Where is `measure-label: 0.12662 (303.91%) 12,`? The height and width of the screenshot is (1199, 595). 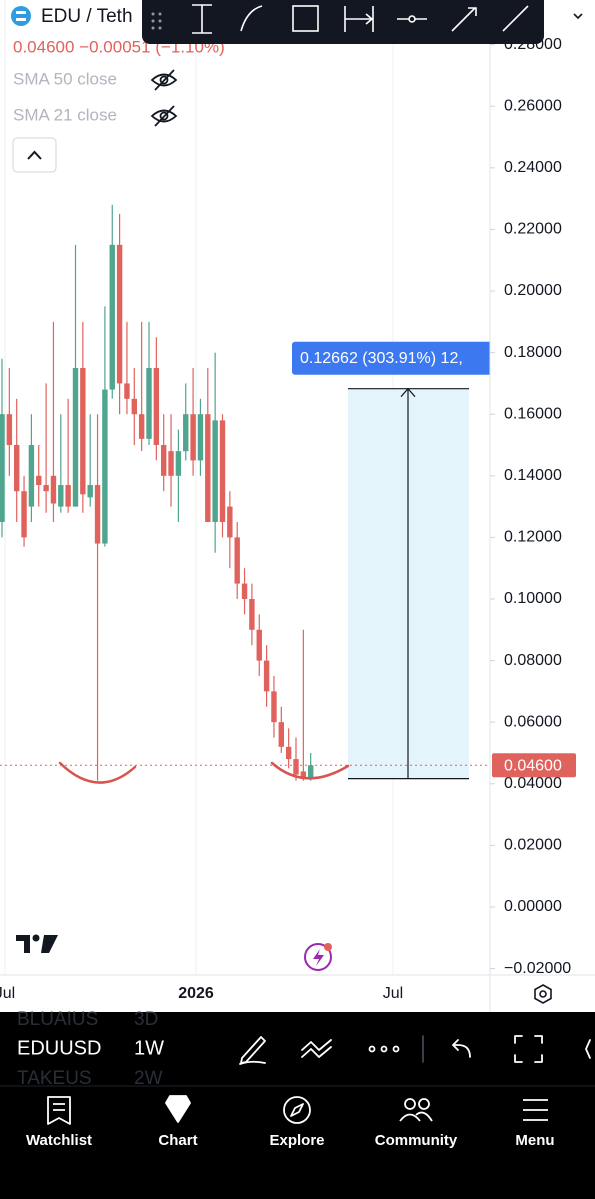
measure-label: 0.12662 (303.91%) 12, is located at coordinates (381, 358).